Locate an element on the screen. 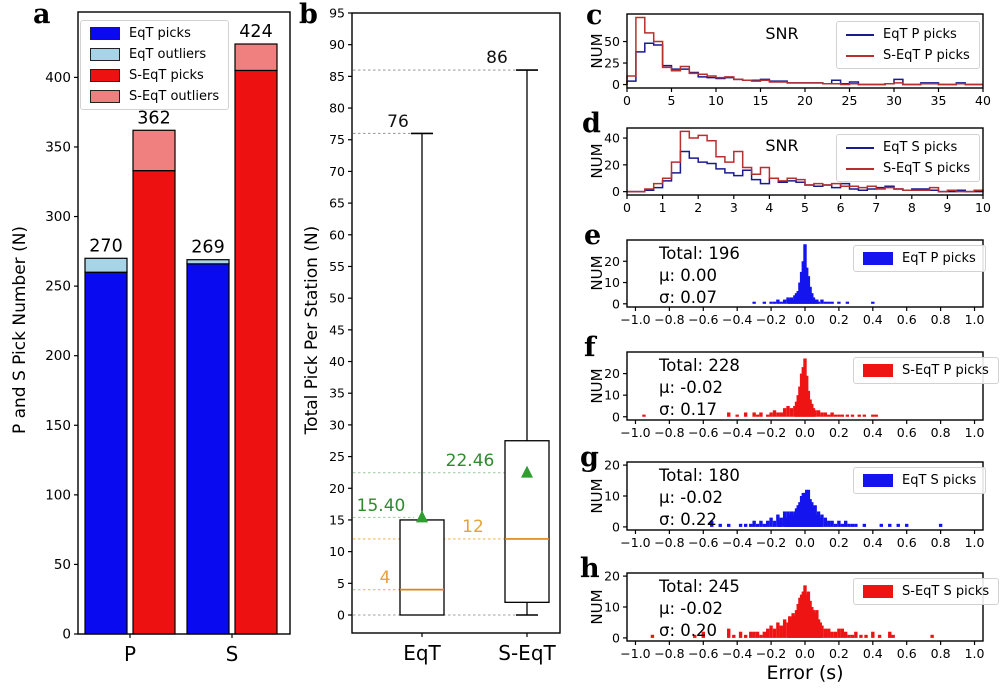 The width and height of the screenshot is (1000, 699). tick-or-annotation-label: 8 is located at coordinates (912, 207).